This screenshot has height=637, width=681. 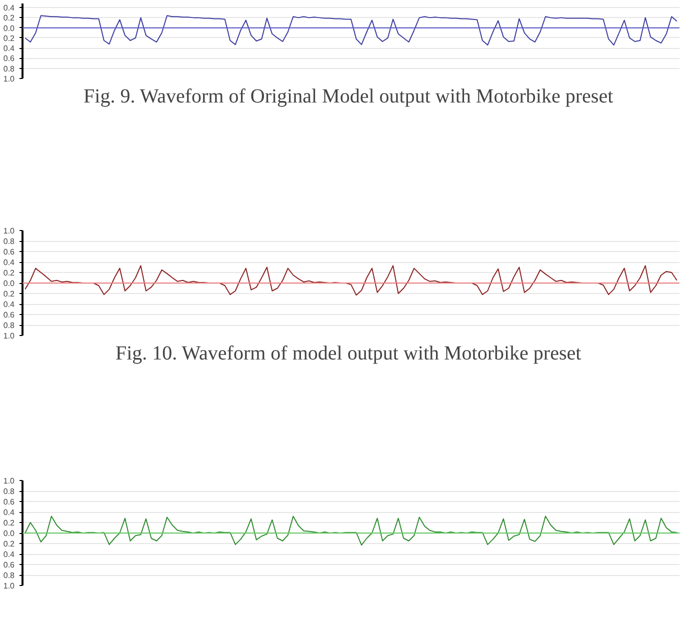 What do you see at coordinates (349, 97) in the screenshot?
I see `text: Fig. 9. Waveform of Original Model output with Motorbike preset` at bounding box center [349, 97].